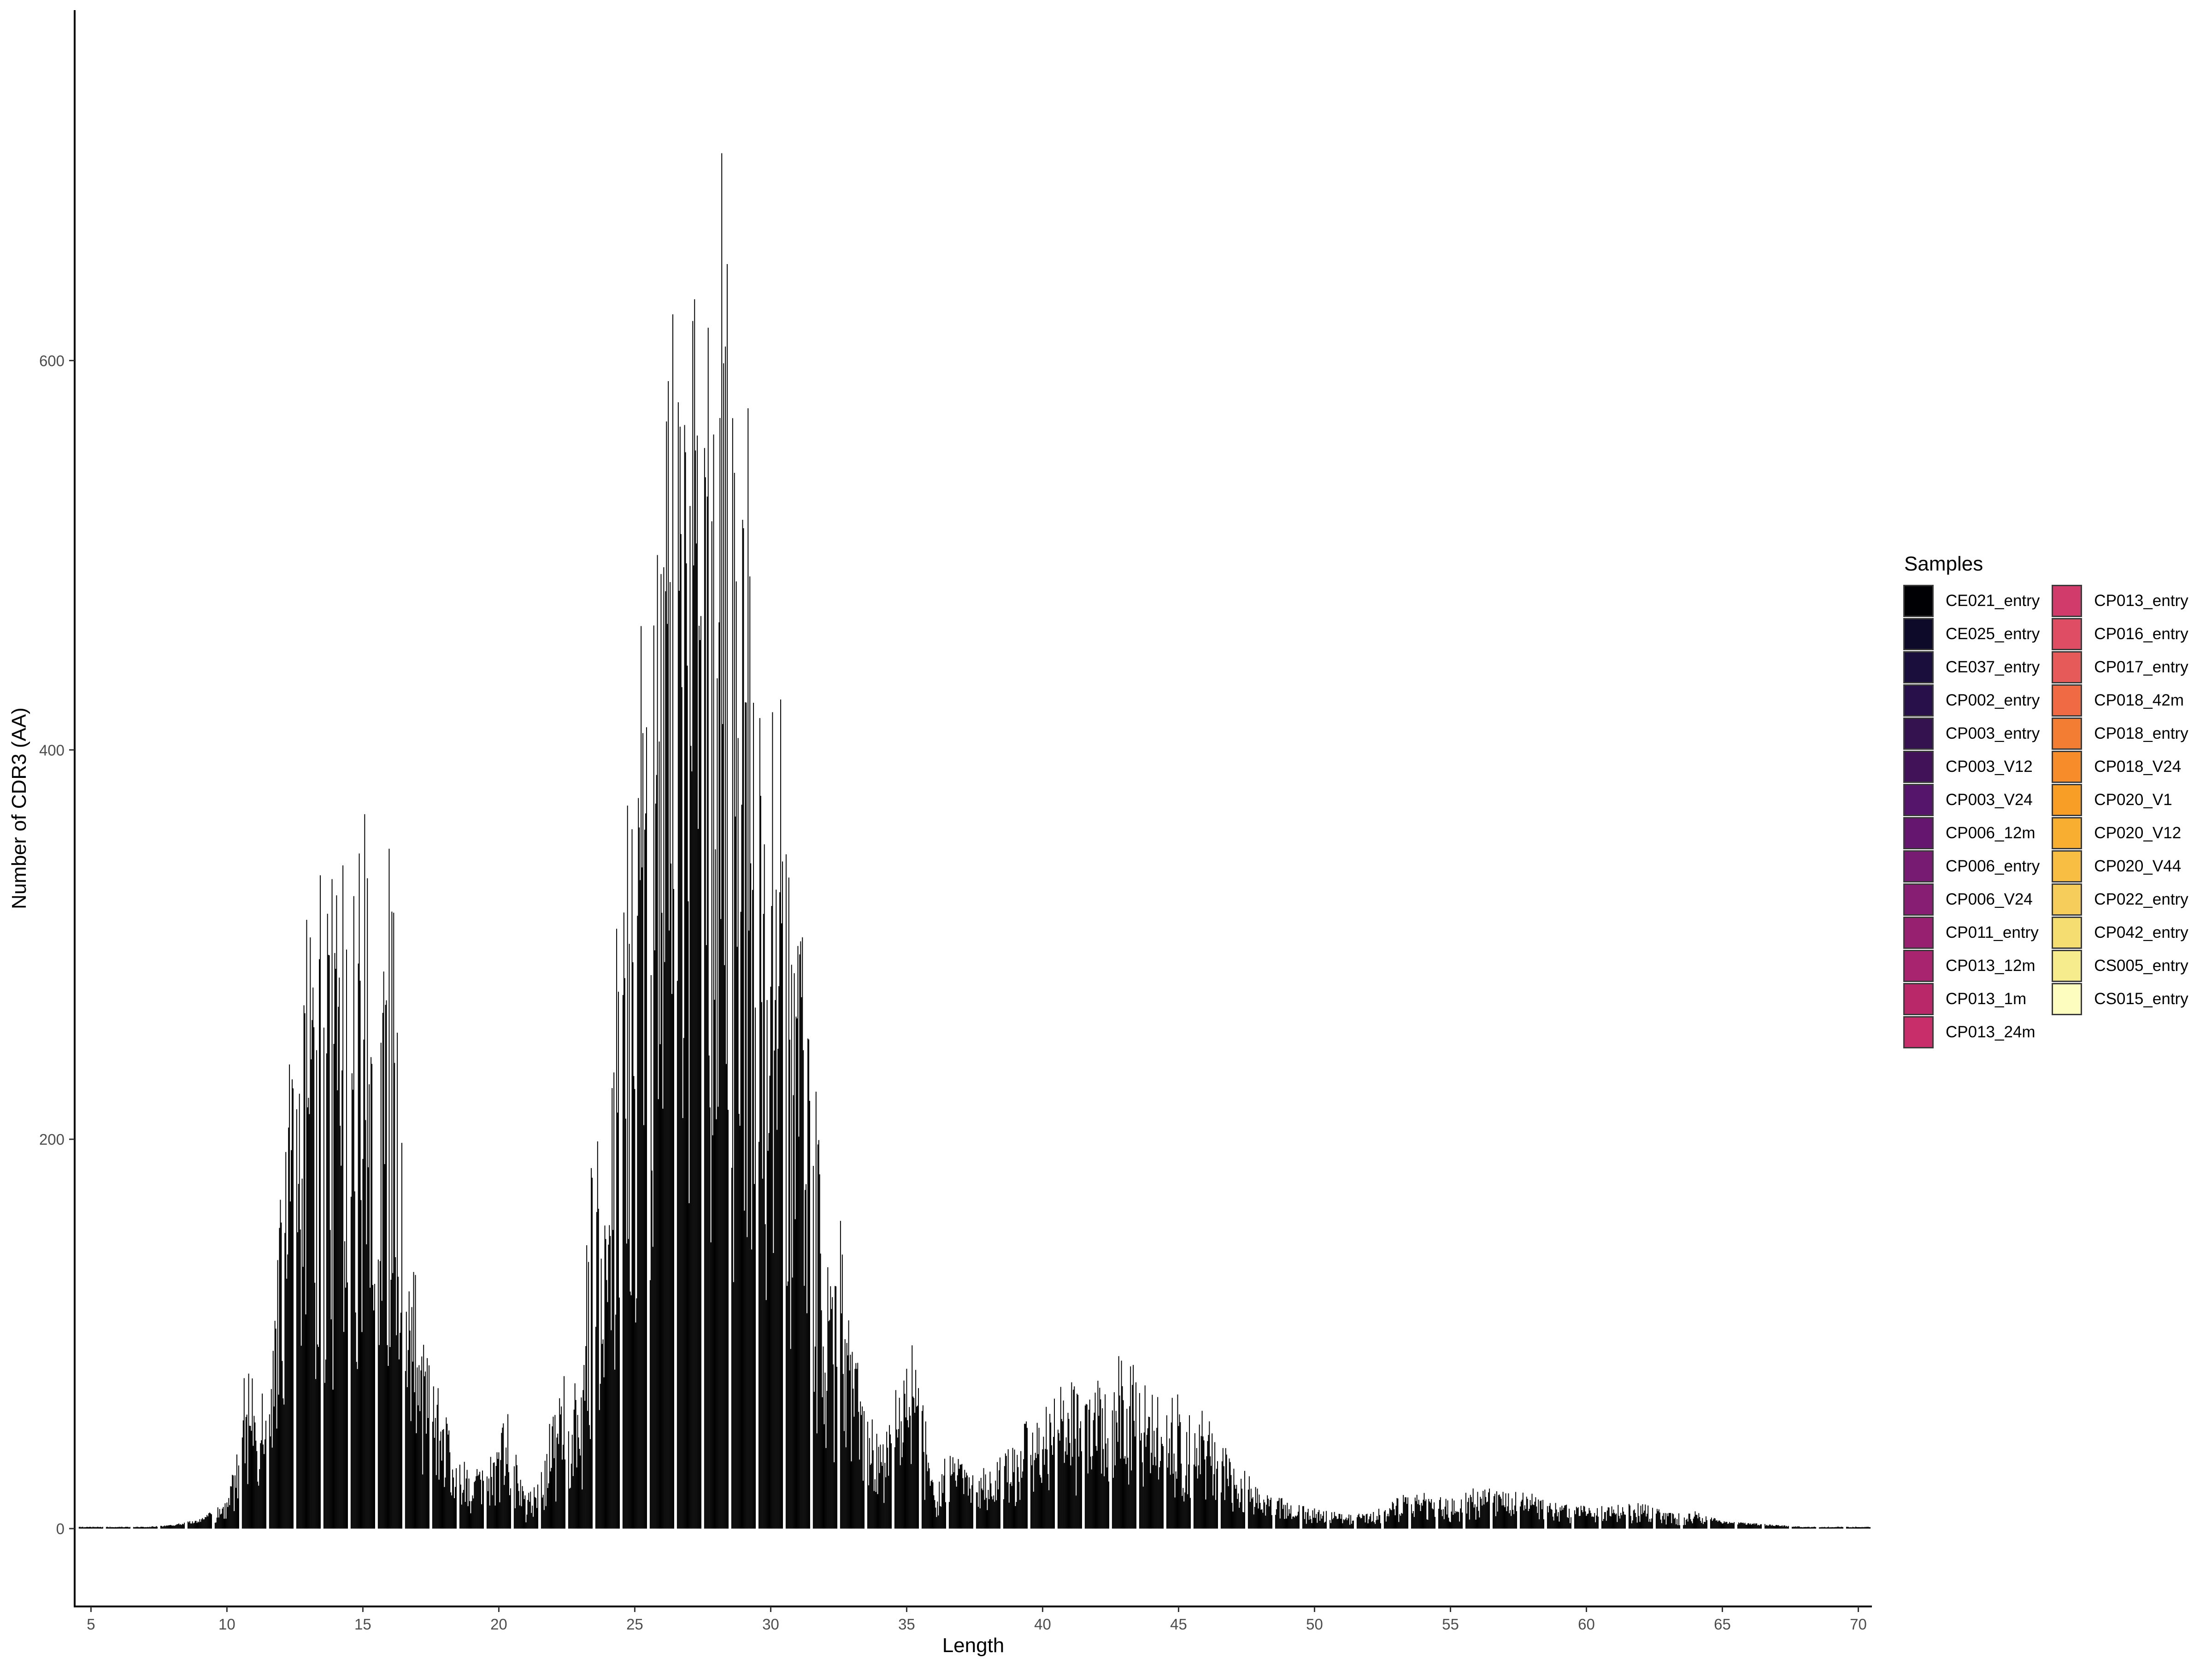 The width and height of the screenshot is (2212, 1659). I want to click on legend-label: CP018_entry, so click(2141, 733).